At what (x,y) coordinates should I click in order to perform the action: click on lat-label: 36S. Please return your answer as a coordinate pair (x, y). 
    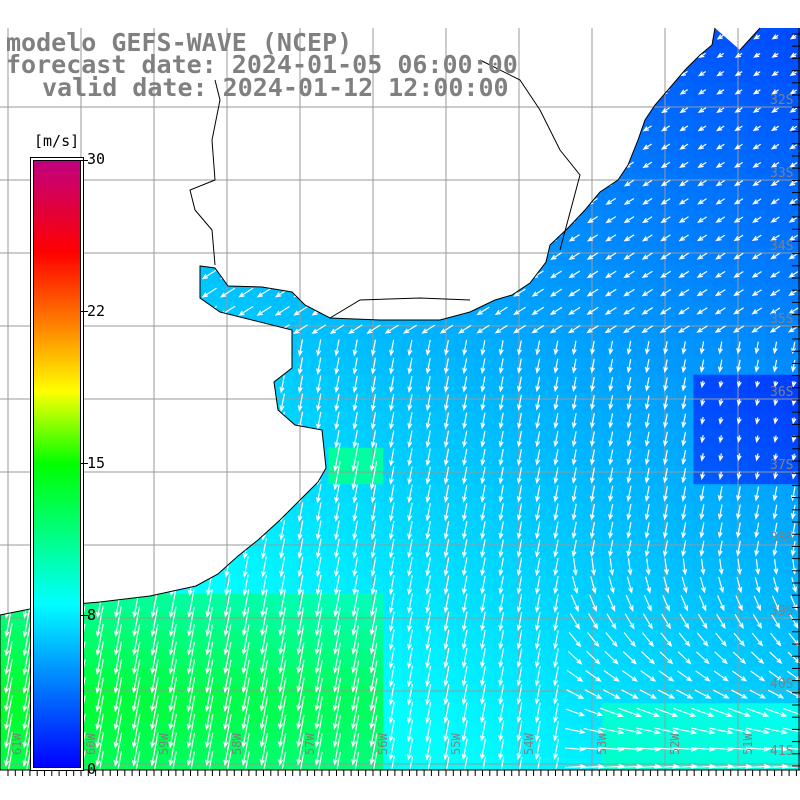
    Looking at the image, I should click on (782, 392).